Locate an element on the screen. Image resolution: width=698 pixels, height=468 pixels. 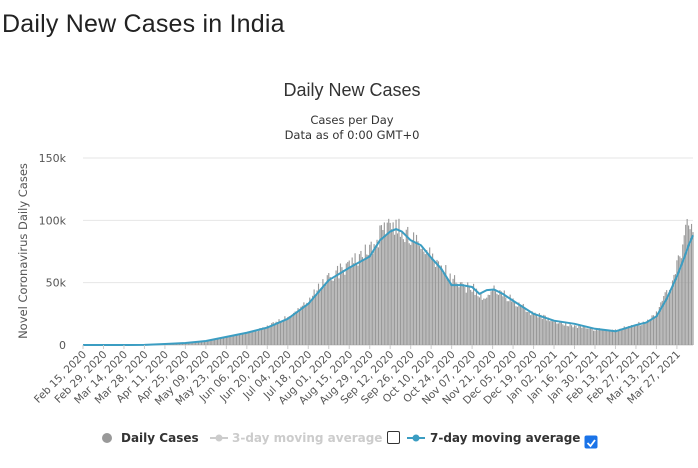
legend-marker-dot is located at coordinates (219, 438).